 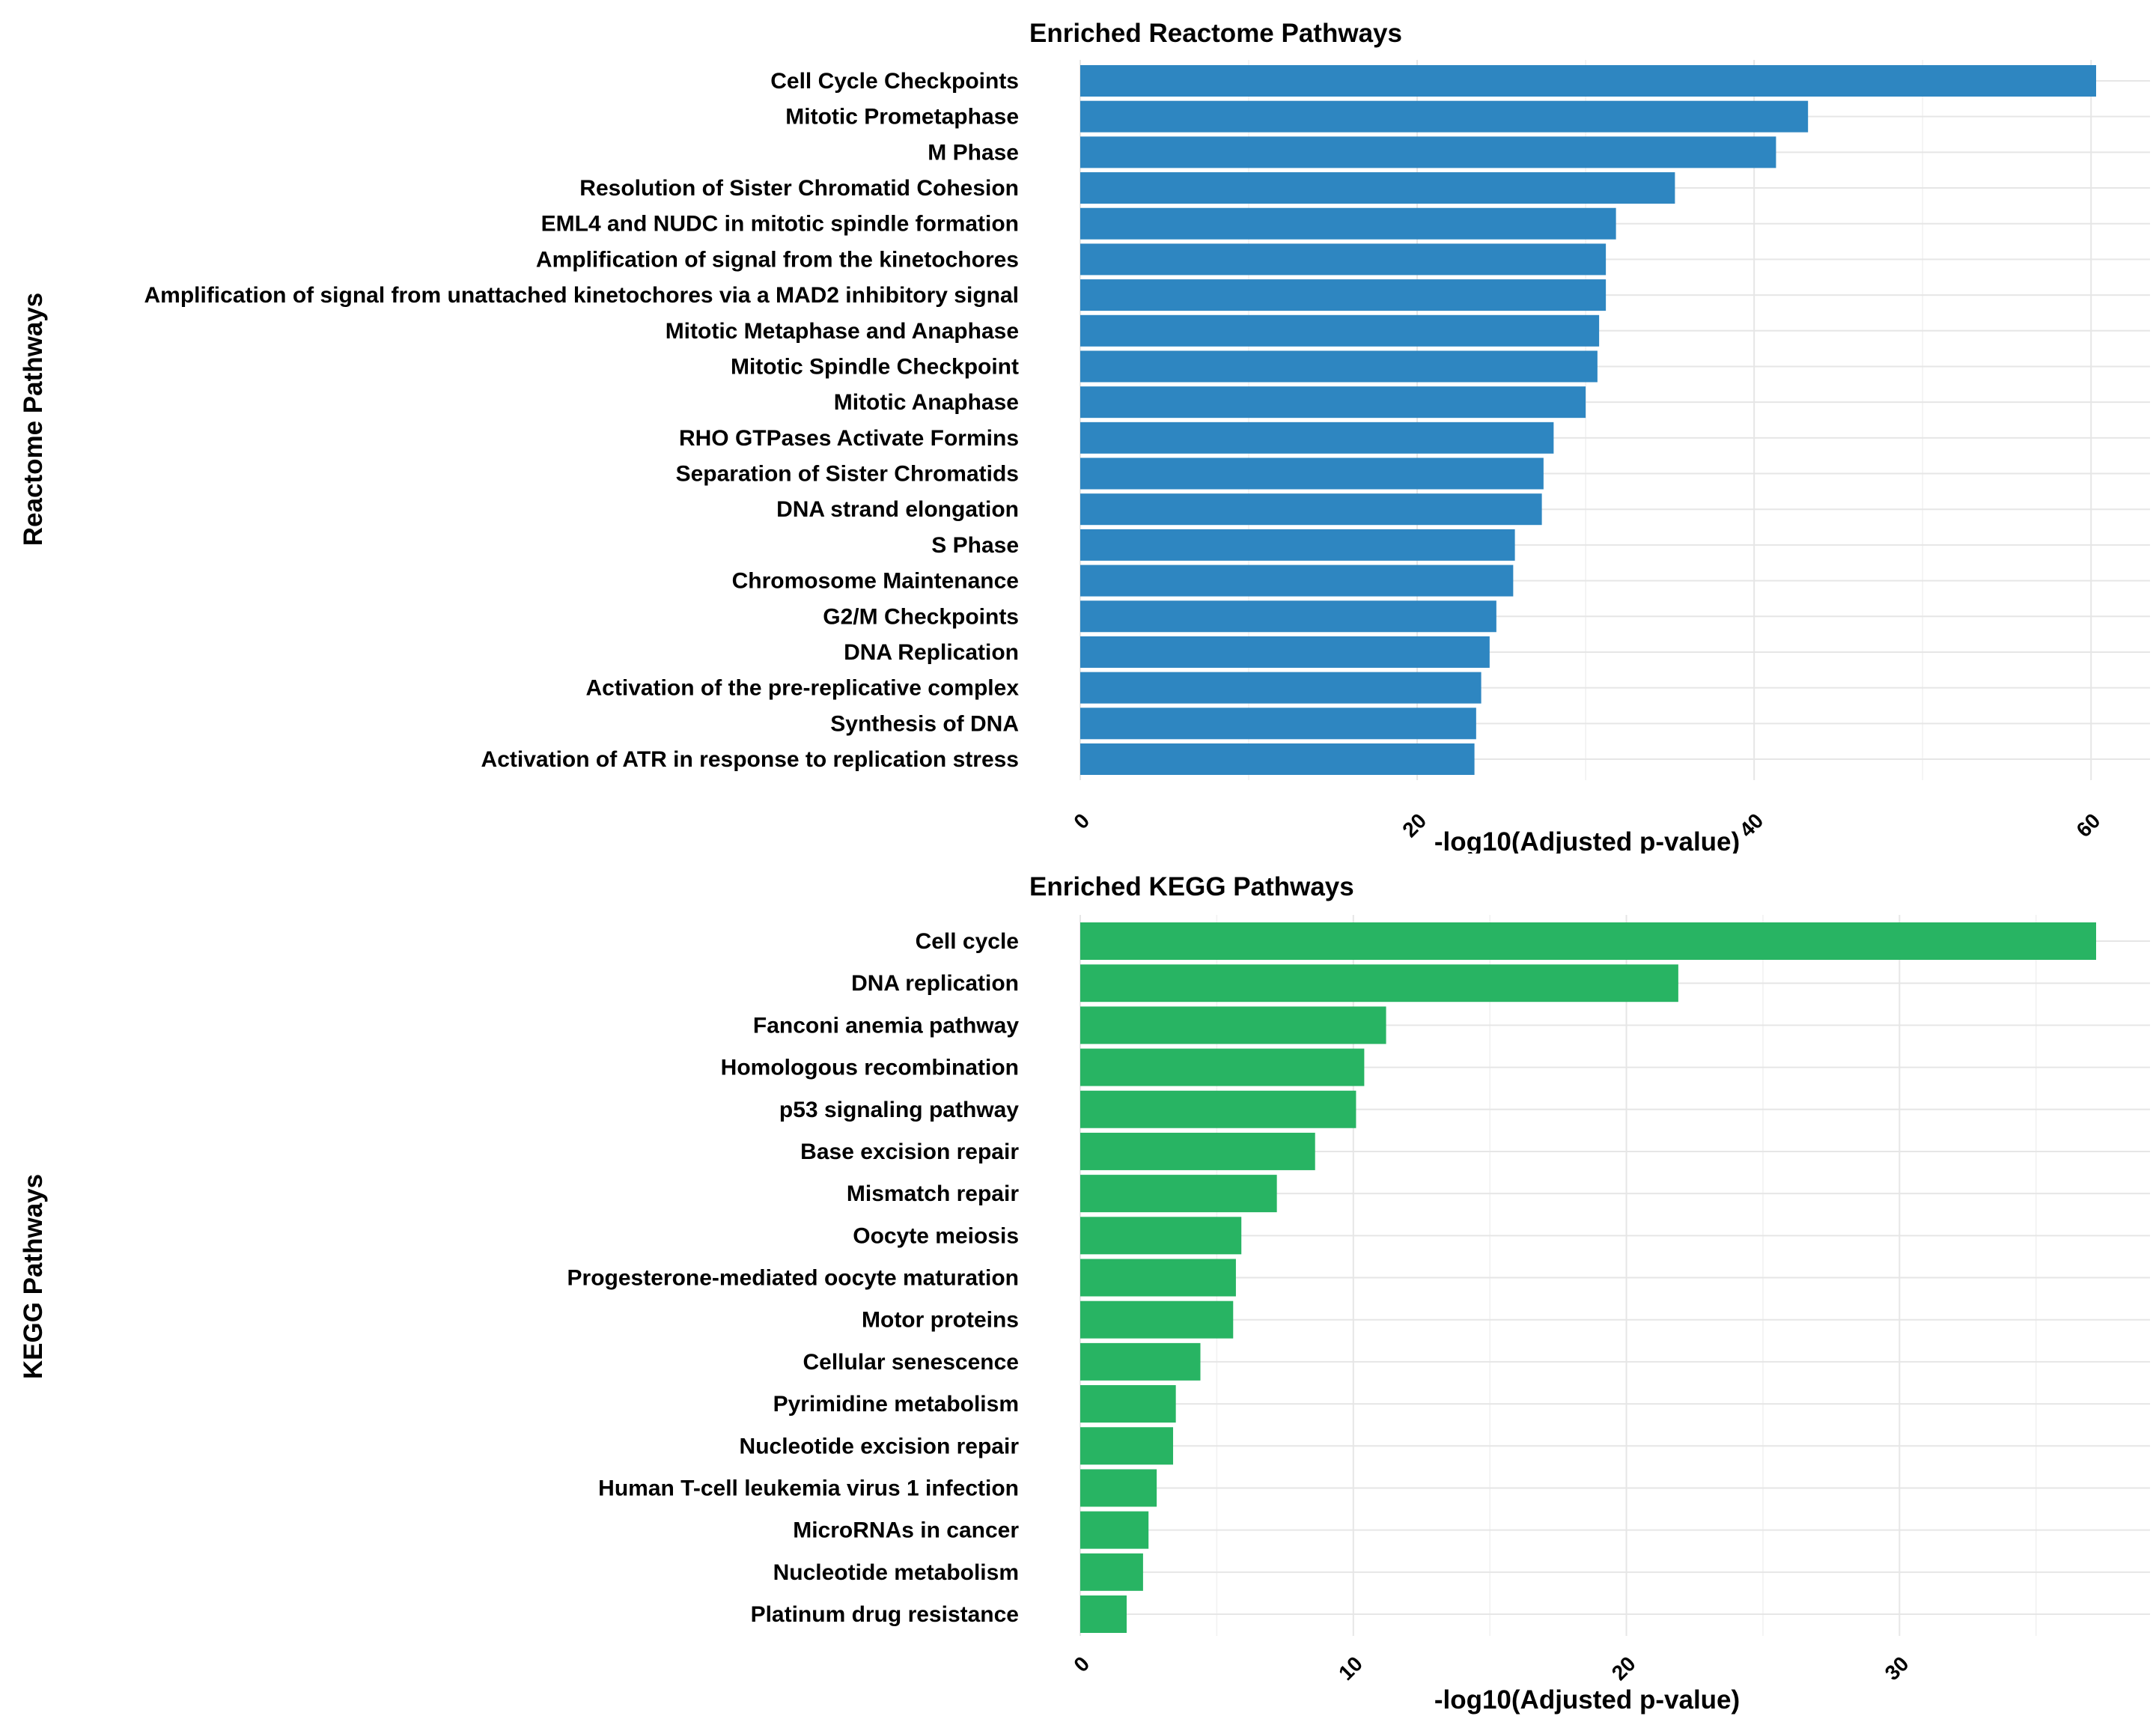 What do you see at coordinates (967, 941) in the screenshot?
I see `kegg-category-label: Cell cycle` at bounding box center [967, 941].